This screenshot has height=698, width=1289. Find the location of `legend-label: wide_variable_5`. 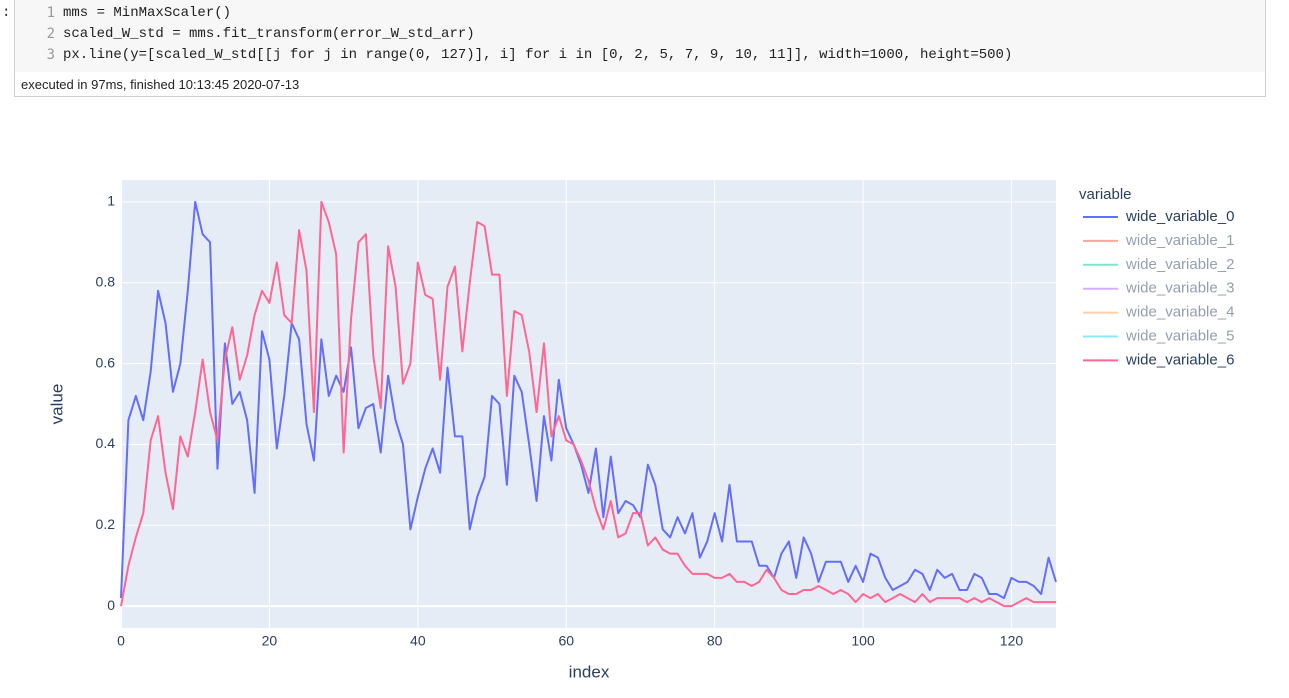

legend-label: wide_variable_5 is located at coordinates (1179, 335).